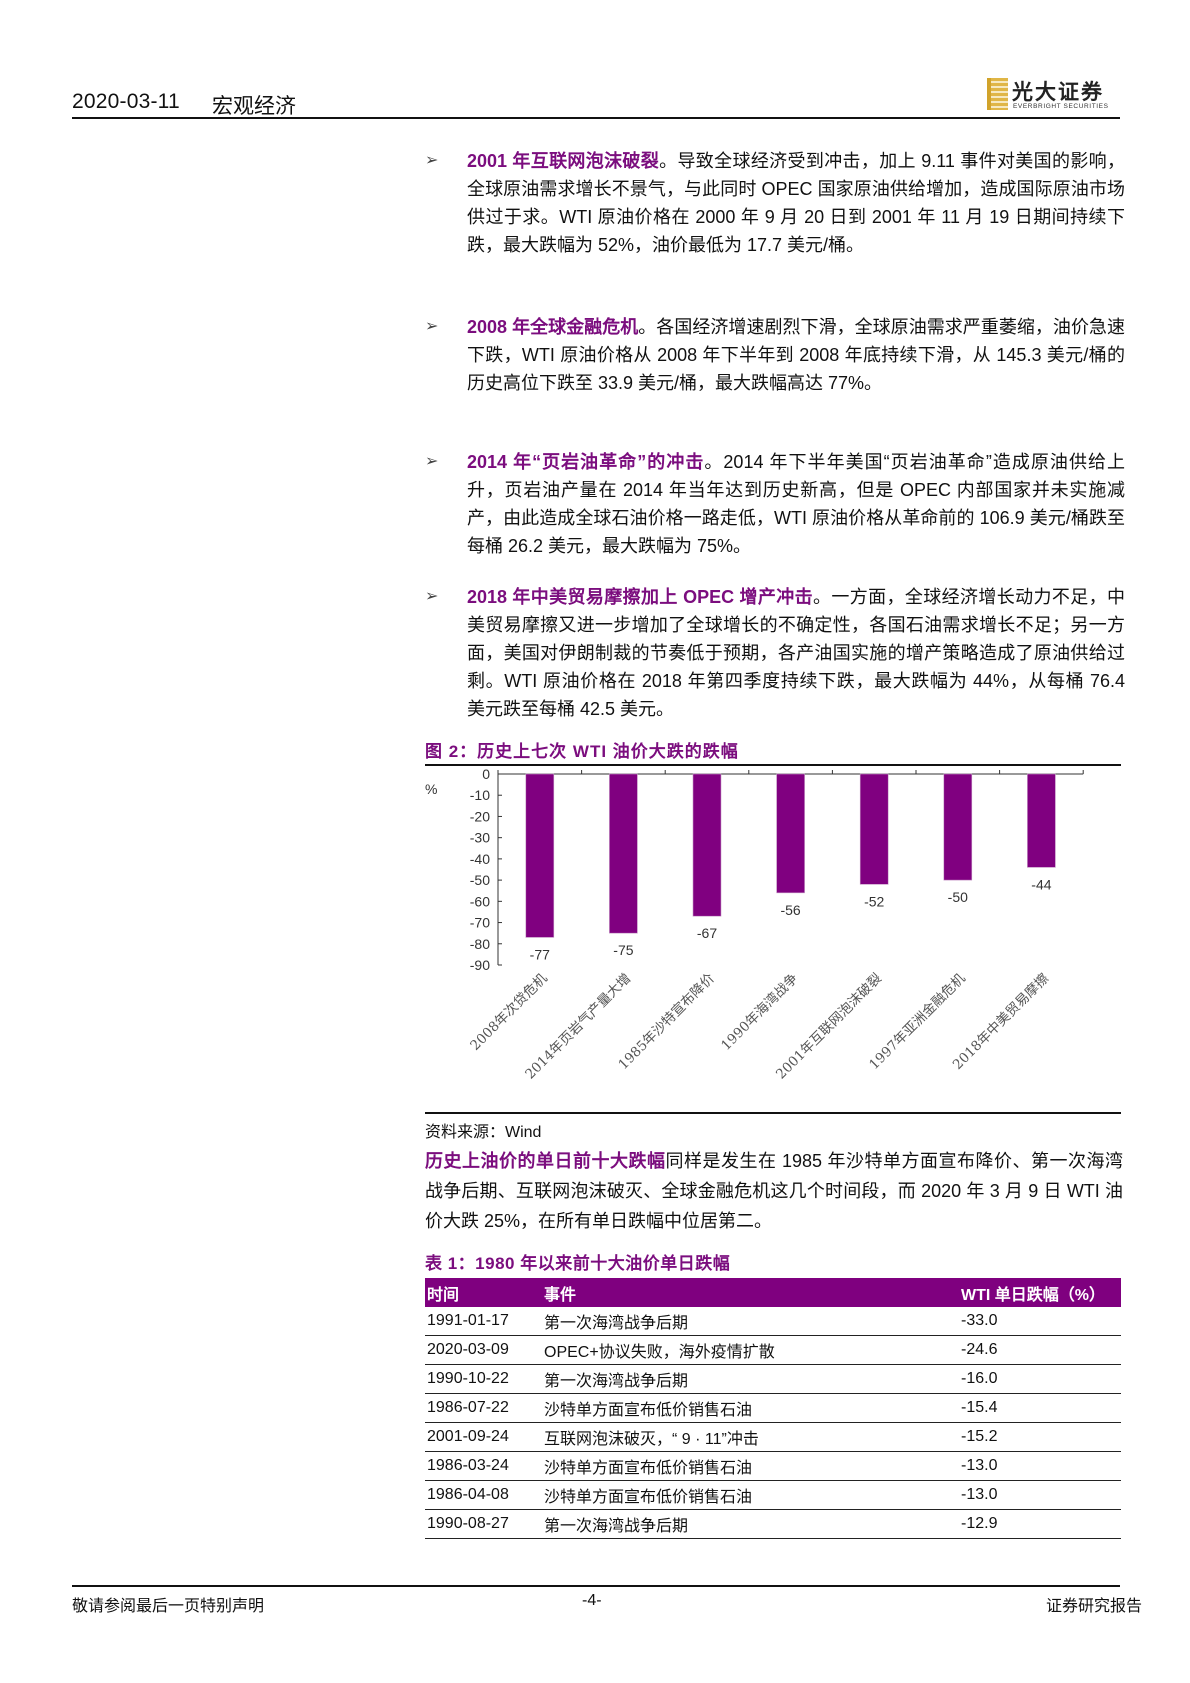 Image resolution: width=1190 pixels, height=1683 pixels. Describe the element at coordinates (750, 1437) in the screenshot. I see `cell-event: 互联网泡沫破灭，“ 9 · 11”冲击` at that location.